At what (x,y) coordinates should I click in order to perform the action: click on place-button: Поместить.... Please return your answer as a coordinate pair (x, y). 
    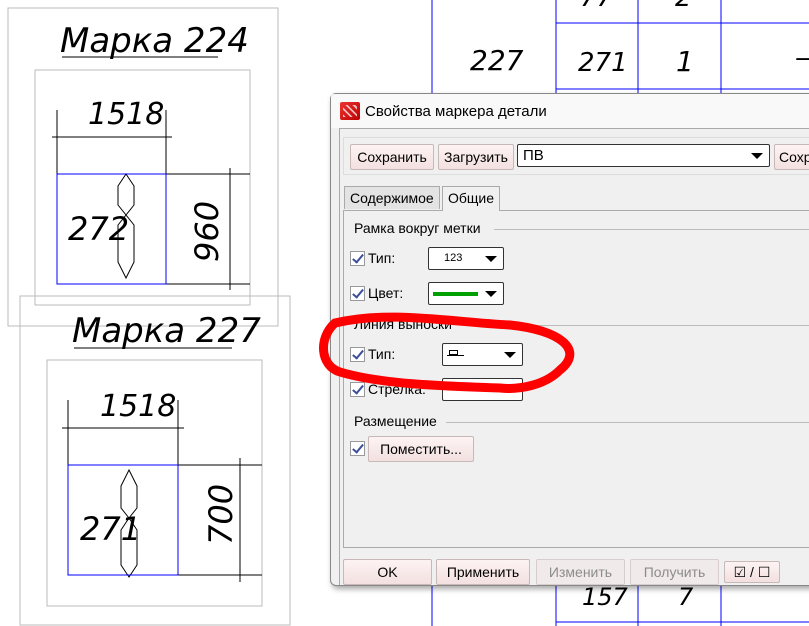
    Looking at the image, I should click on (421, 449).